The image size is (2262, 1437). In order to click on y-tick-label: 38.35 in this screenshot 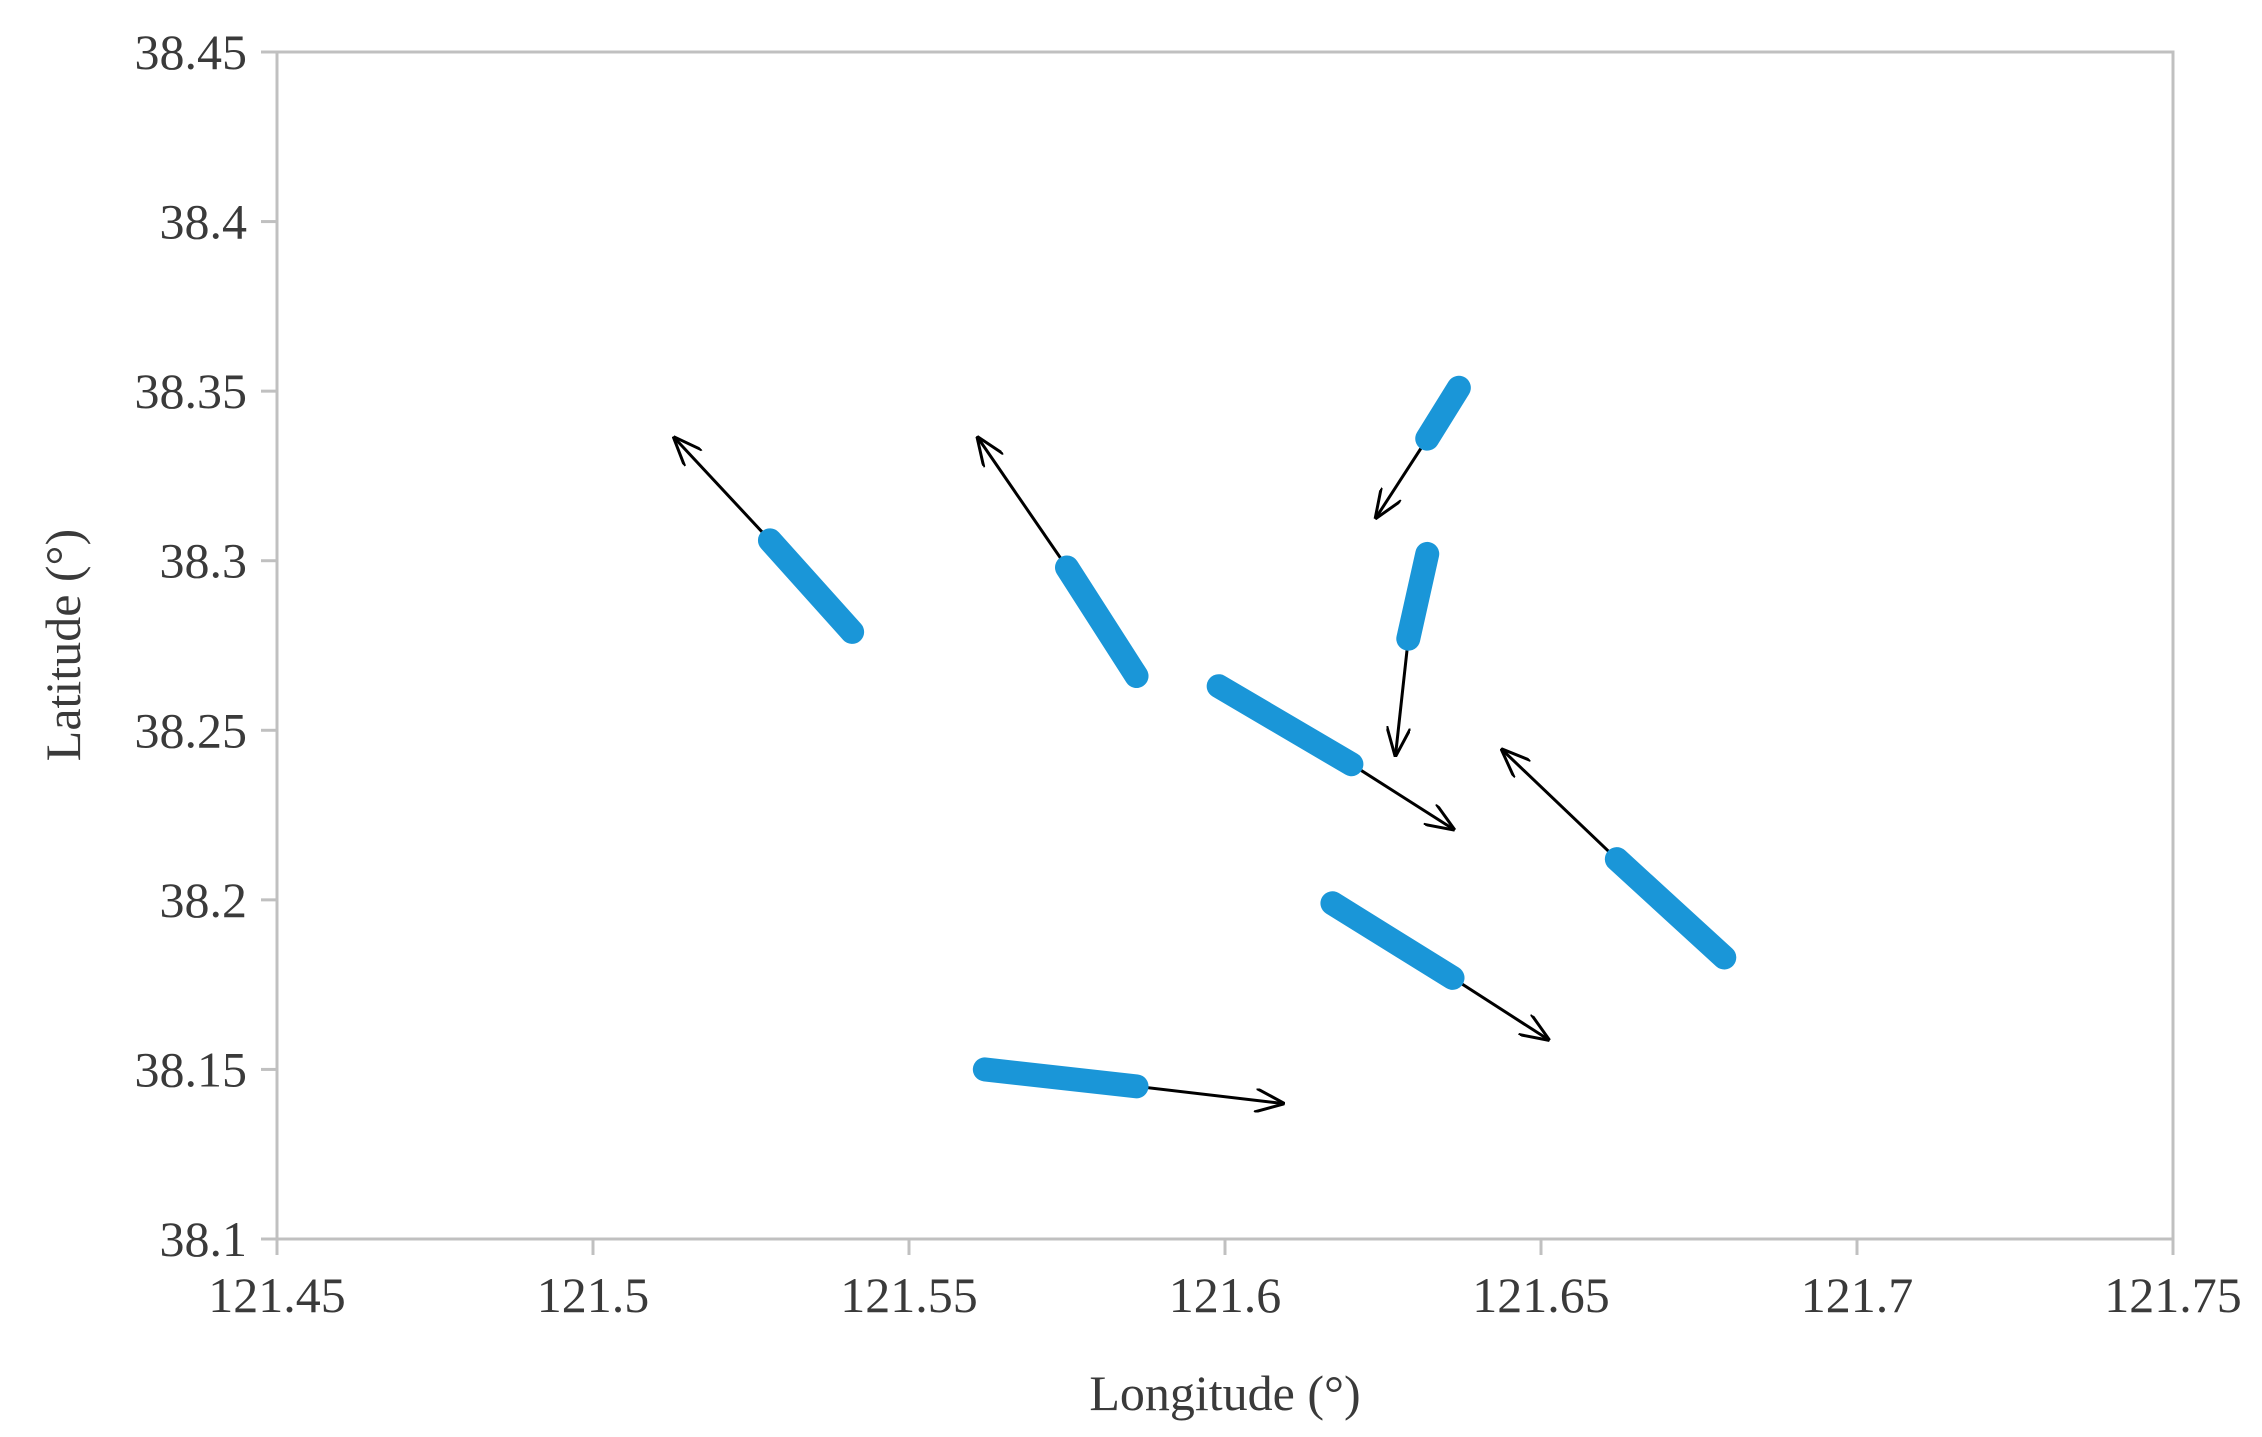, I will do `click(191, 391)`.